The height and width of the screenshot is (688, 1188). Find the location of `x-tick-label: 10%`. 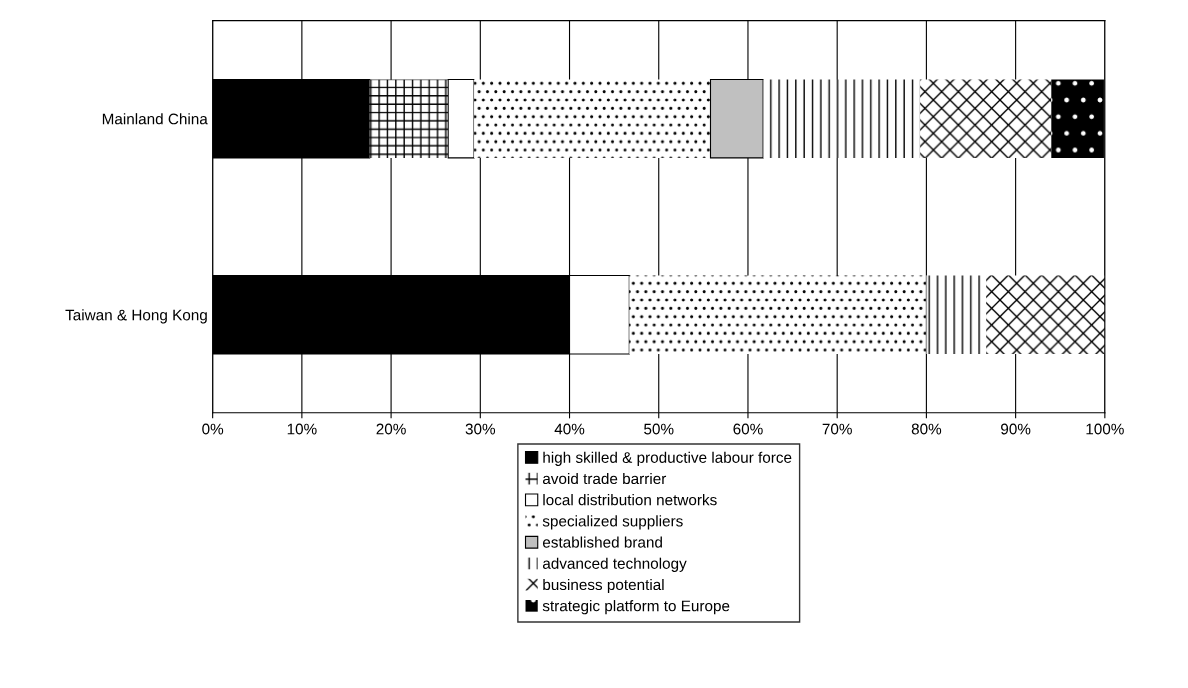

x-tick-label: 10% is located at coordinates (302, 429).